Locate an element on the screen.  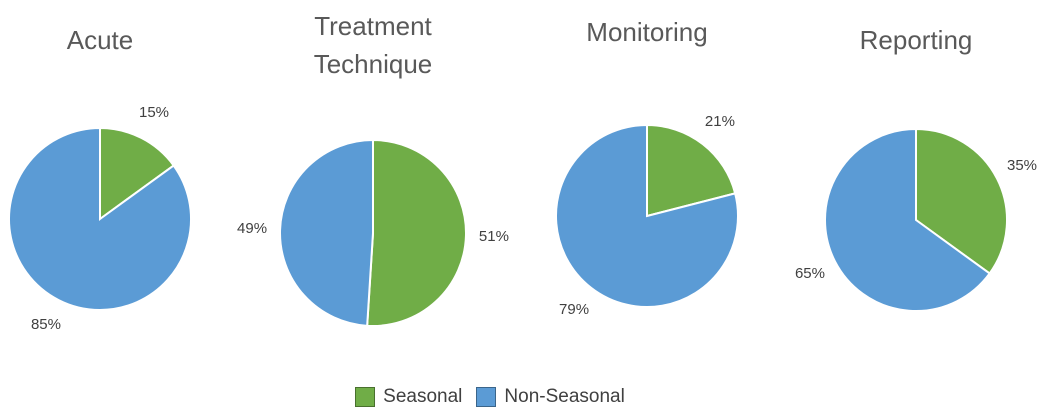
data-label: 21% is located at coordinates (720, 121).